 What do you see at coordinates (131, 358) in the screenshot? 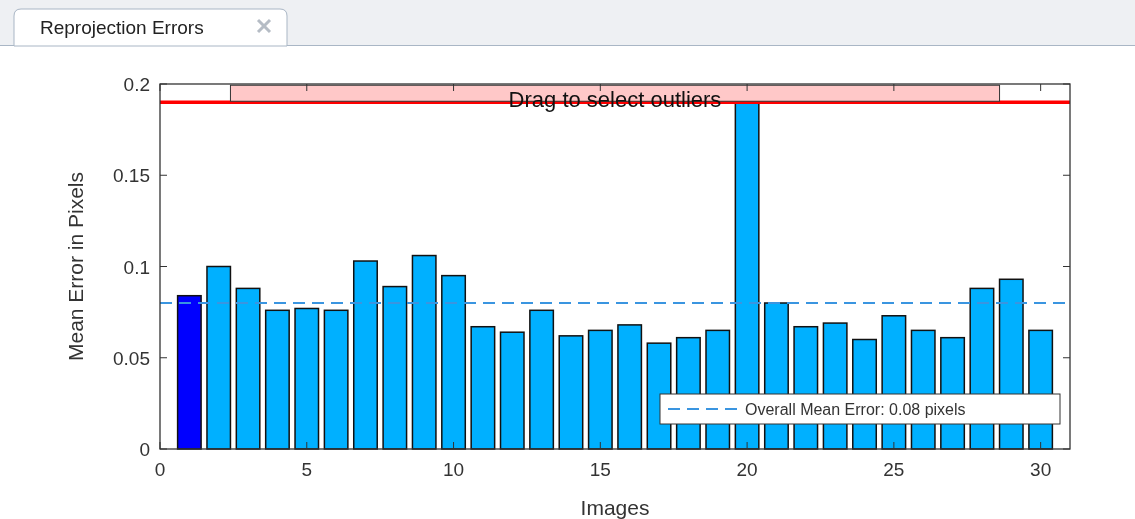
I see `y-tick-label: 0.05` at bounding box center [131, 358].